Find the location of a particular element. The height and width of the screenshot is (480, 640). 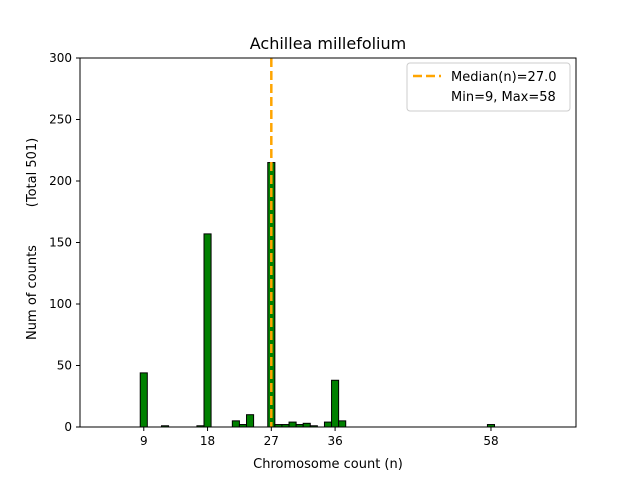

y-tick-label: 250 is located at coordinates (60, 120).